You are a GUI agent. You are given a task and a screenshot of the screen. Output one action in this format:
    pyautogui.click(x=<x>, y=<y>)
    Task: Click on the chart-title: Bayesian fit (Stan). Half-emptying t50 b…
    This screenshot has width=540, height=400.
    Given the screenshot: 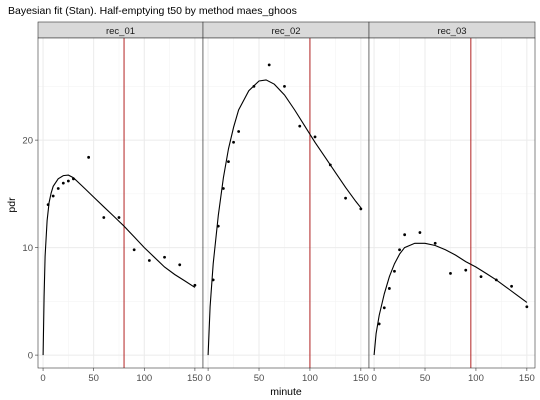 What is the action you would take?
    pyautogui.click(x=152, y=11)
    